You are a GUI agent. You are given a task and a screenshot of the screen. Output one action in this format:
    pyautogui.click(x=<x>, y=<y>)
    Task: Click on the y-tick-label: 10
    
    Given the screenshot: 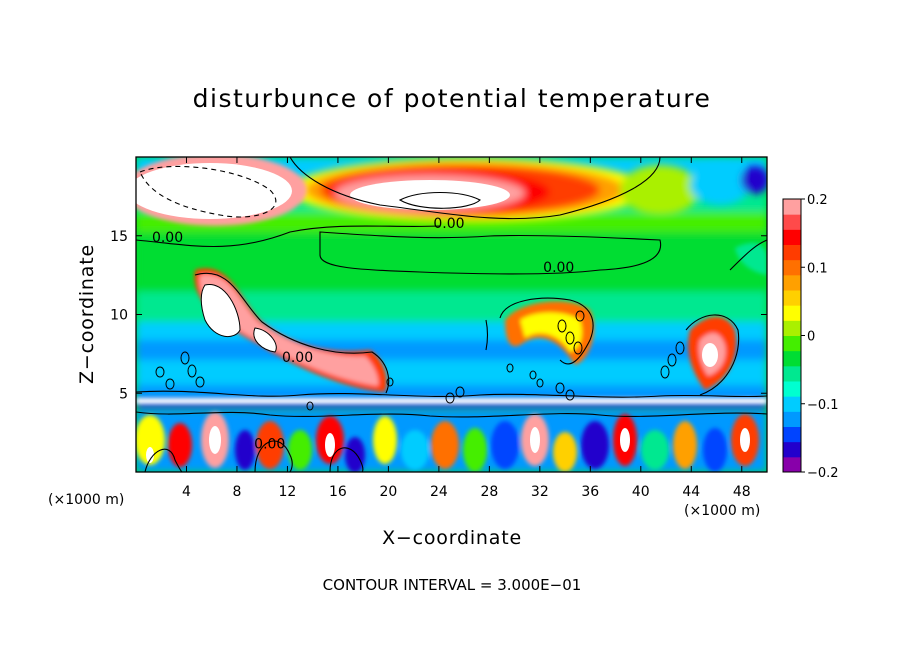 What is the action you would take?
    pyautogui.click(x=119, y=316)
    